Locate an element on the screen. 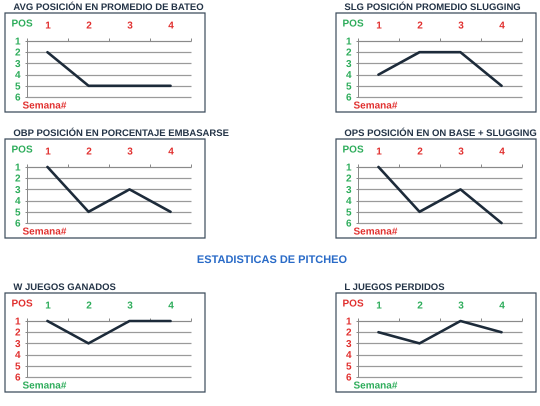 The height and width of the screenshot is (406, 540). chart-title: W JUEGOS GANADOS is located at coordinates (64, 287).